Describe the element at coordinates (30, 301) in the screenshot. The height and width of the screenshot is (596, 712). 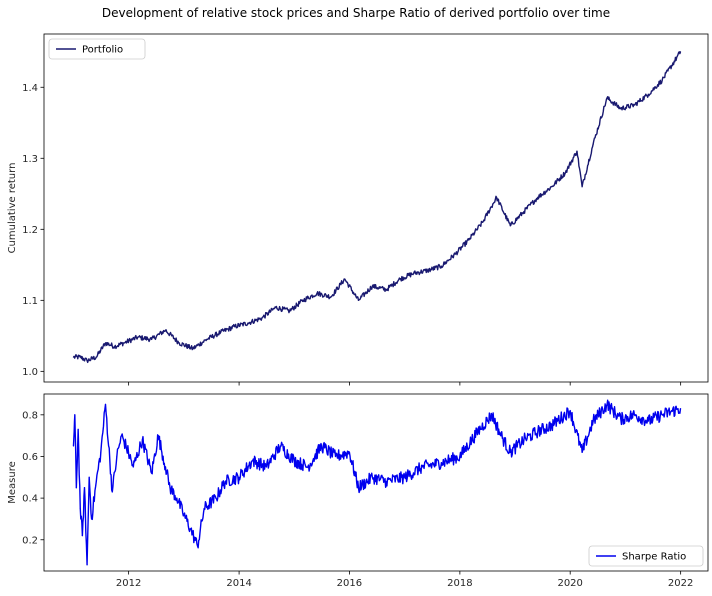
I see `y-tick-label: 1.1` at that location.